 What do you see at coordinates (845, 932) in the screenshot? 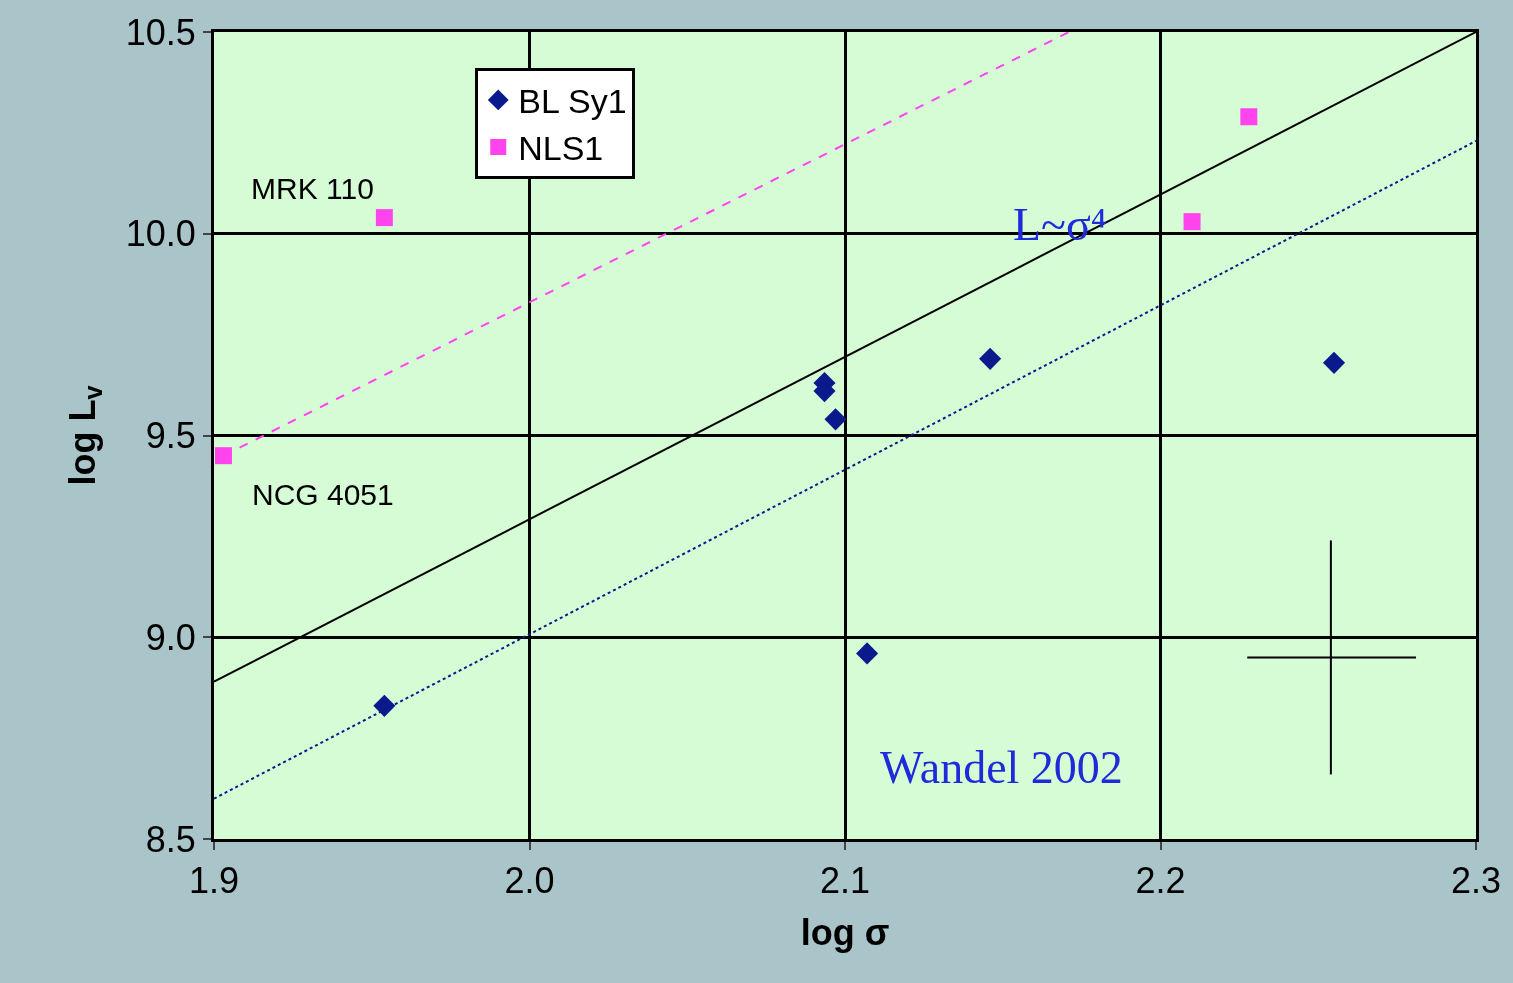
I see `x-axis-title: log σ` at bounding box center [845, 932].